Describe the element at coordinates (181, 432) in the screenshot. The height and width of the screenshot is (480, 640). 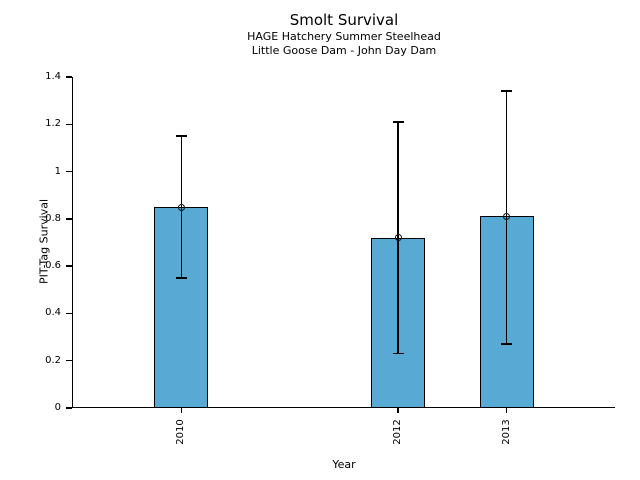
I see `x-tick-label: 2010` at that location.